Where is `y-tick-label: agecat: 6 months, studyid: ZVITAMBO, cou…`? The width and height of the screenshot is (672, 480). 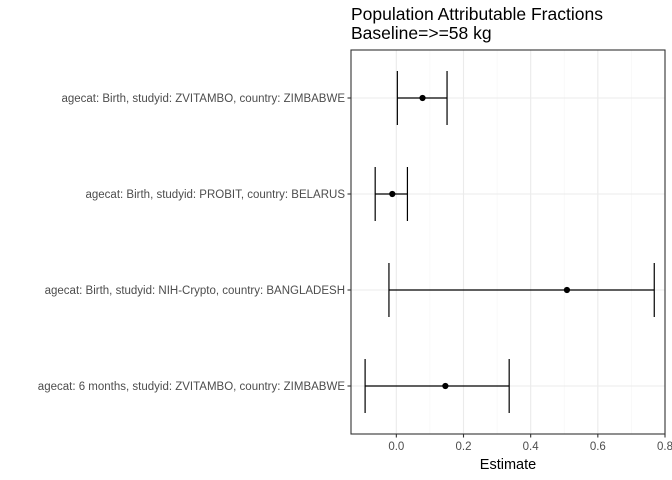
y-tick-label: agecat: 6 months, studyid: ZVITAMBO, cou… is located at coordinates (192, 387).